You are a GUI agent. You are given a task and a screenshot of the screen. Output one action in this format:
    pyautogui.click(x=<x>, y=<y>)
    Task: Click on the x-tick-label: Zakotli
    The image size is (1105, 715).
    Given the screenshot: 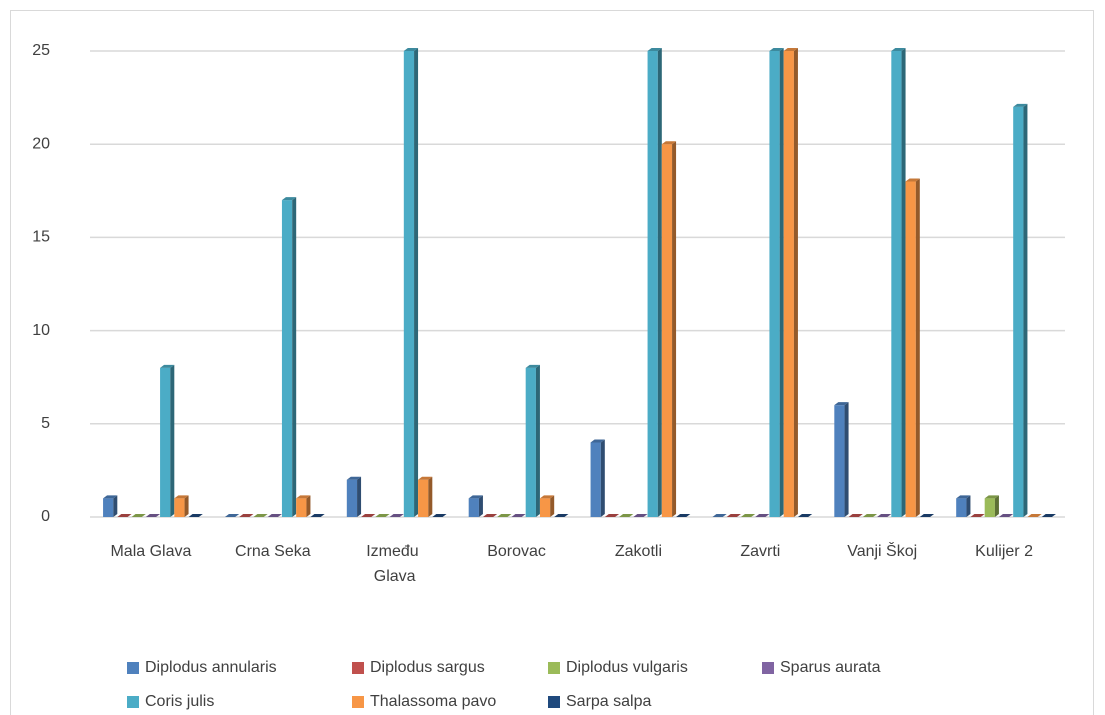 What is the action you would take?
    pyautogui.click(x=638, y=551)
    